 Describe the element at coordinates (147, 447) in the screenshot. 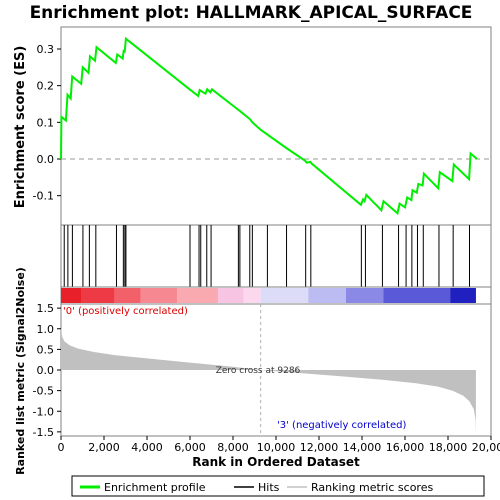

I see `x-tick-label: 4,000` at that location.